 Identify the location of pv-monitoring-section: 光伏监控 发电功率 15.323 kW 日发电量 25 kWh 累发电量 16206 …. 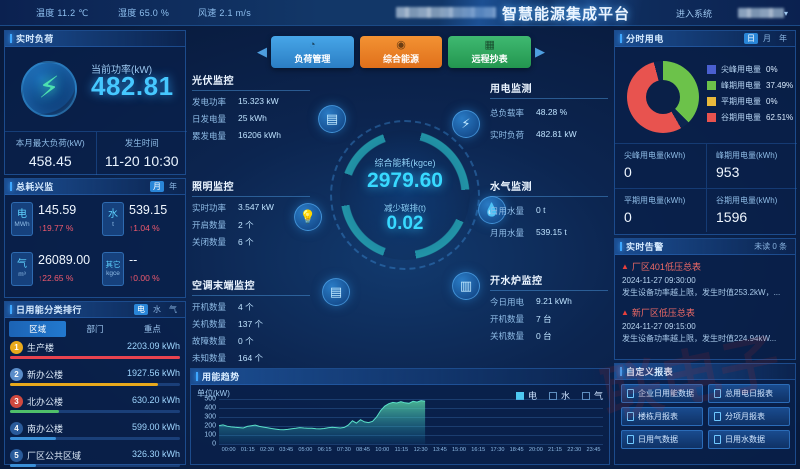
(251, 107).